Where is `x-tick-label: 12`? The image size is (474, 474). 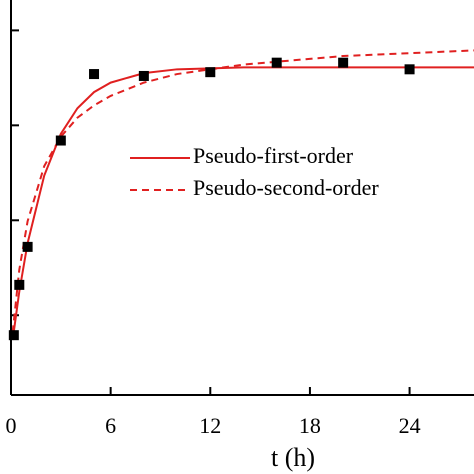 x-tick-label: 12 is located at coordinates (210, 425).